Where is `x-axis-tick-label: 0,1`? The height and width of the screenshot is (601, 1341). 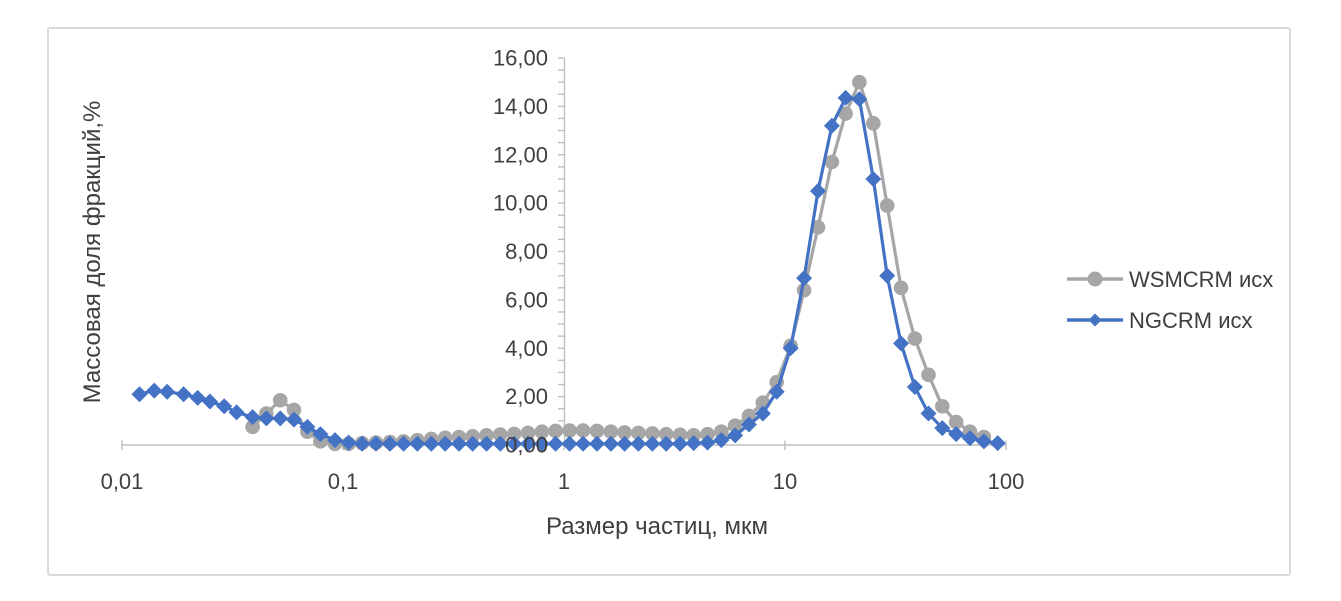
x-axis-tick-label: 0,1 is located at coordinates (343, 481).